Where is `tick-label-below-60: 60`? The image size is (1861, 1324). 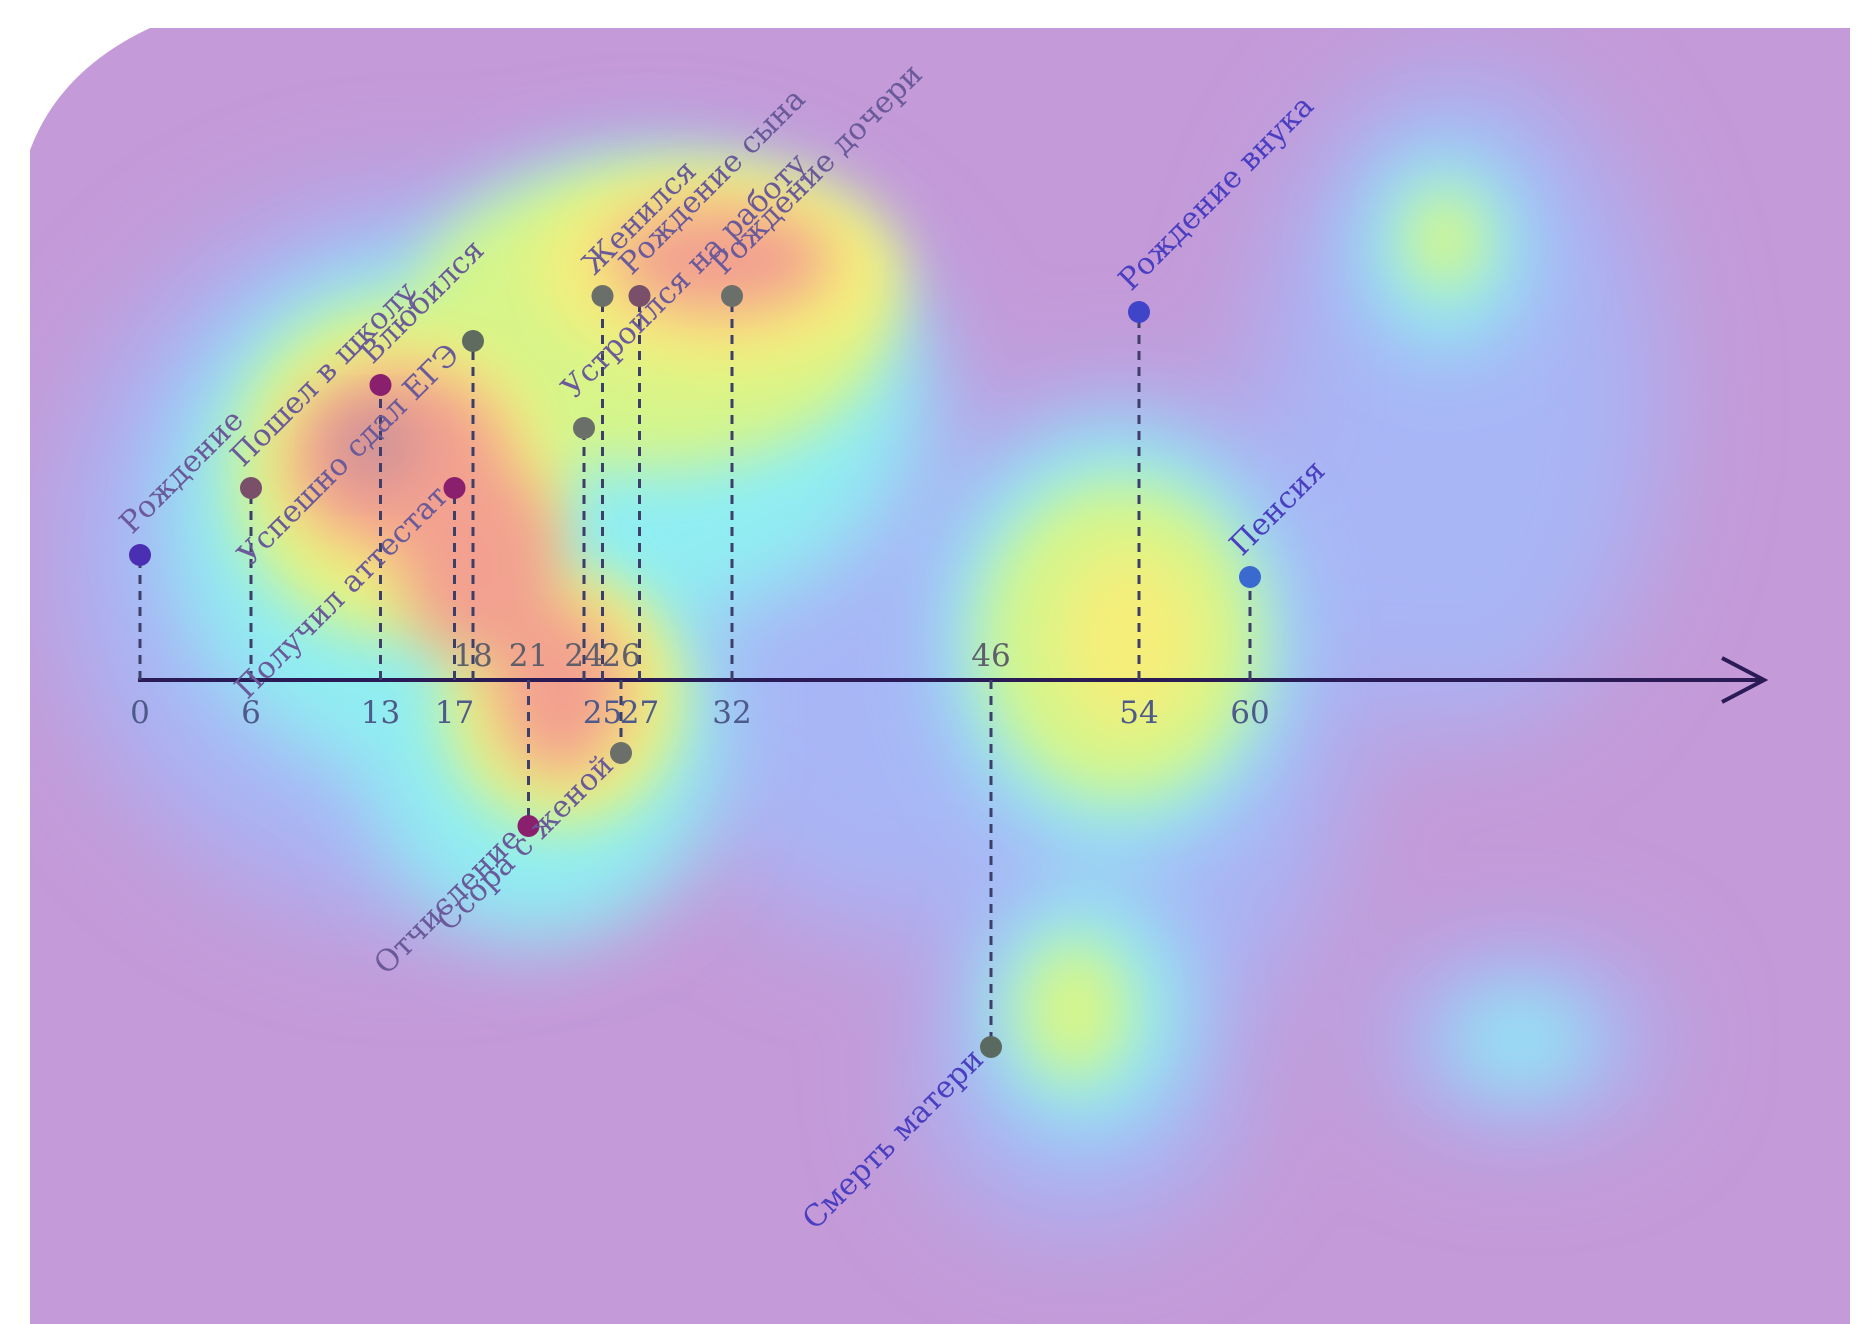
tick-label-below-60: 60 is located at coordinates (1249, 713).